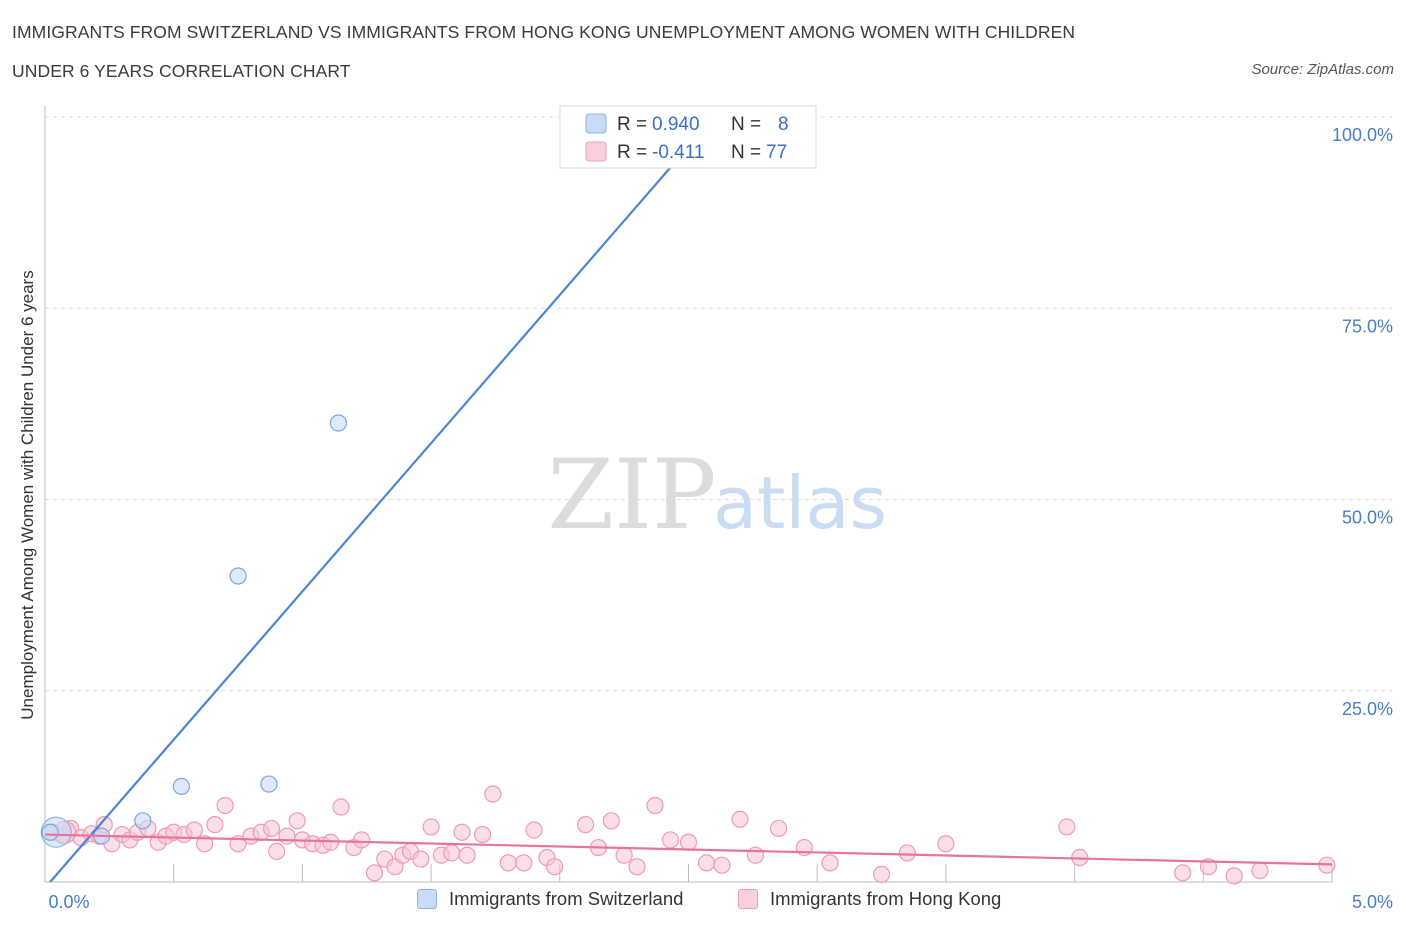 The width and height of the screenshot is (1406, 930). Describe the element at coordinates (1367, 709) in the screenshot. I see `y-tick-label: 25.0%` at that location.